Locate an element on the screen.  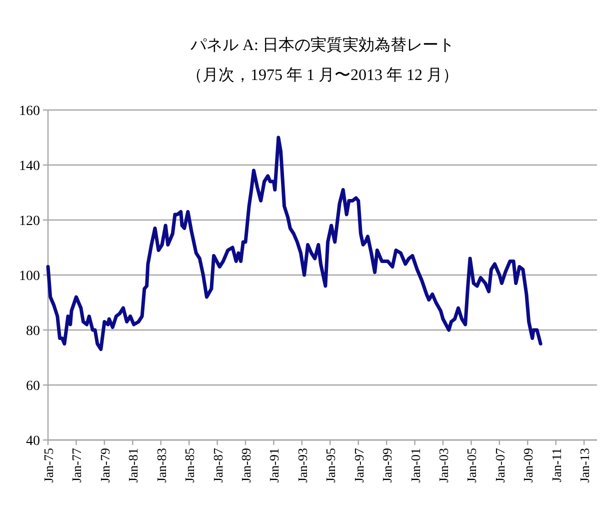
x-tick-label: Jan-13 is located at coordinates (584, 465).